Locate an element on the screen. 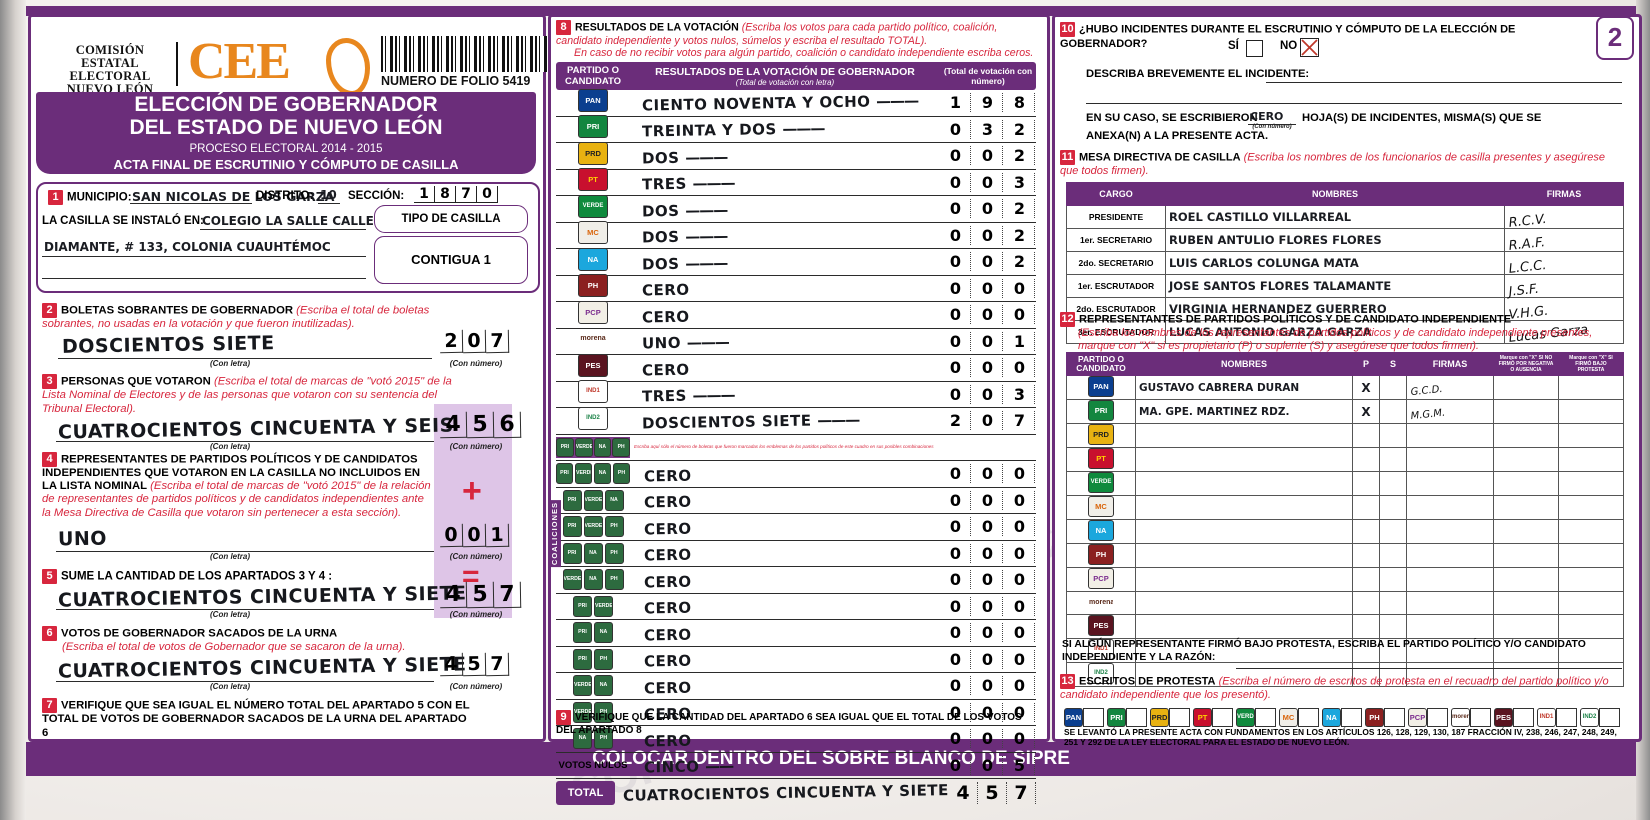  digit-cell: 5 is located at coordinates (480, 595).